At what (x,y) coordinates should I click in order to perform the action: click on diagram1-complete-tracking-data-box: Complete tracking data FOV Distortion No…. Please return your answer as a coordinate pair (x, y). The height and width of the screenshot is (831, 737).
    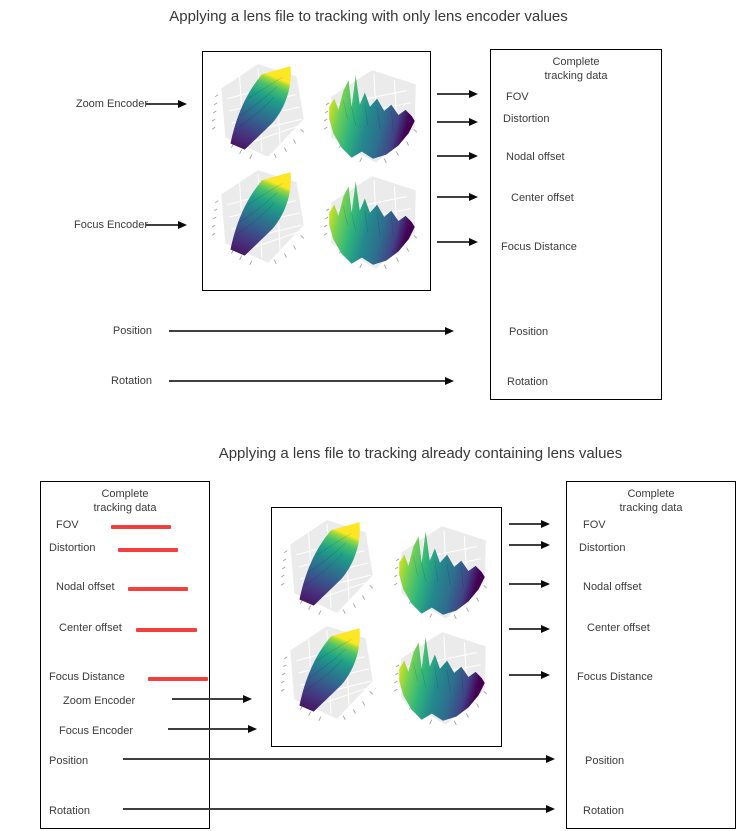
    Looking at the image, I should click on (576, 224).